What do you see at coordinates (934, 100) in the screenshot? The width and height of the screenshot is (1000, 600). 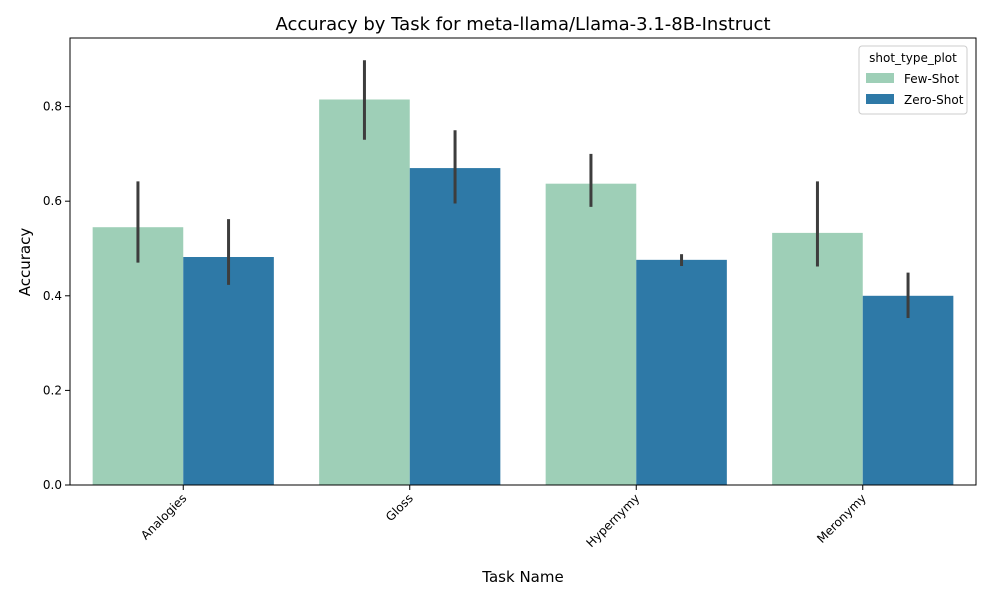 I see `legend-label-zero-shot: Zero-Shot` at bounding box center [934, 100].